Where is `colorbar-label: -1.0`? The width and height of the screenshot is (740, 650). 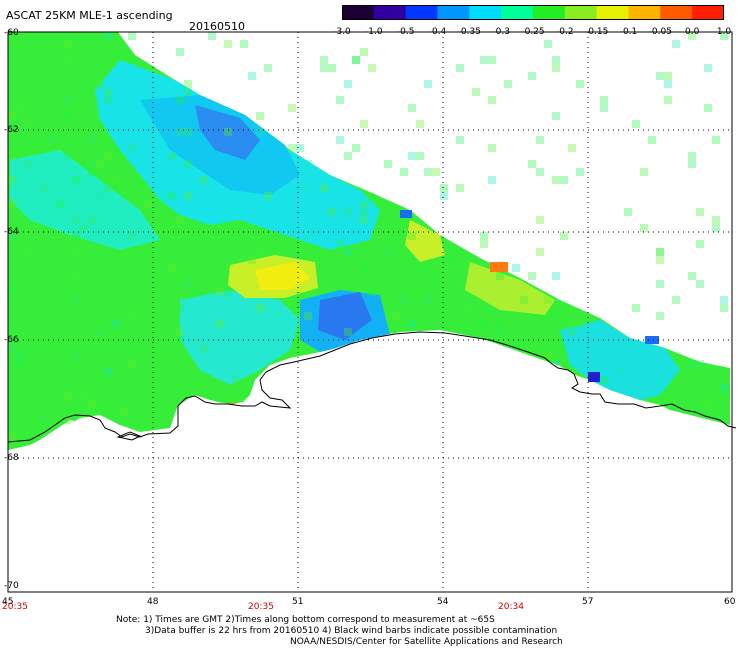 colorbar-label: -1.0 is located at coordinates (374, 32).